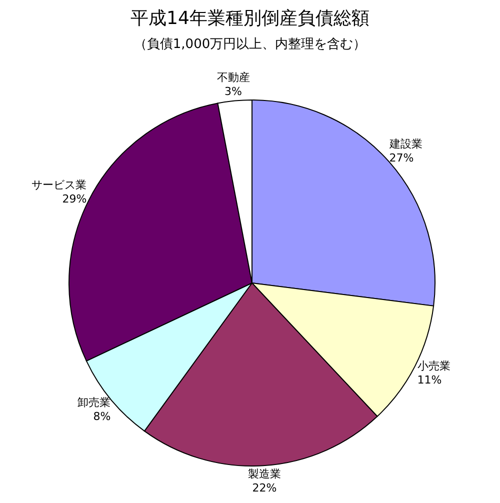  I want to click on data-label: 11%, so click(429, 379).